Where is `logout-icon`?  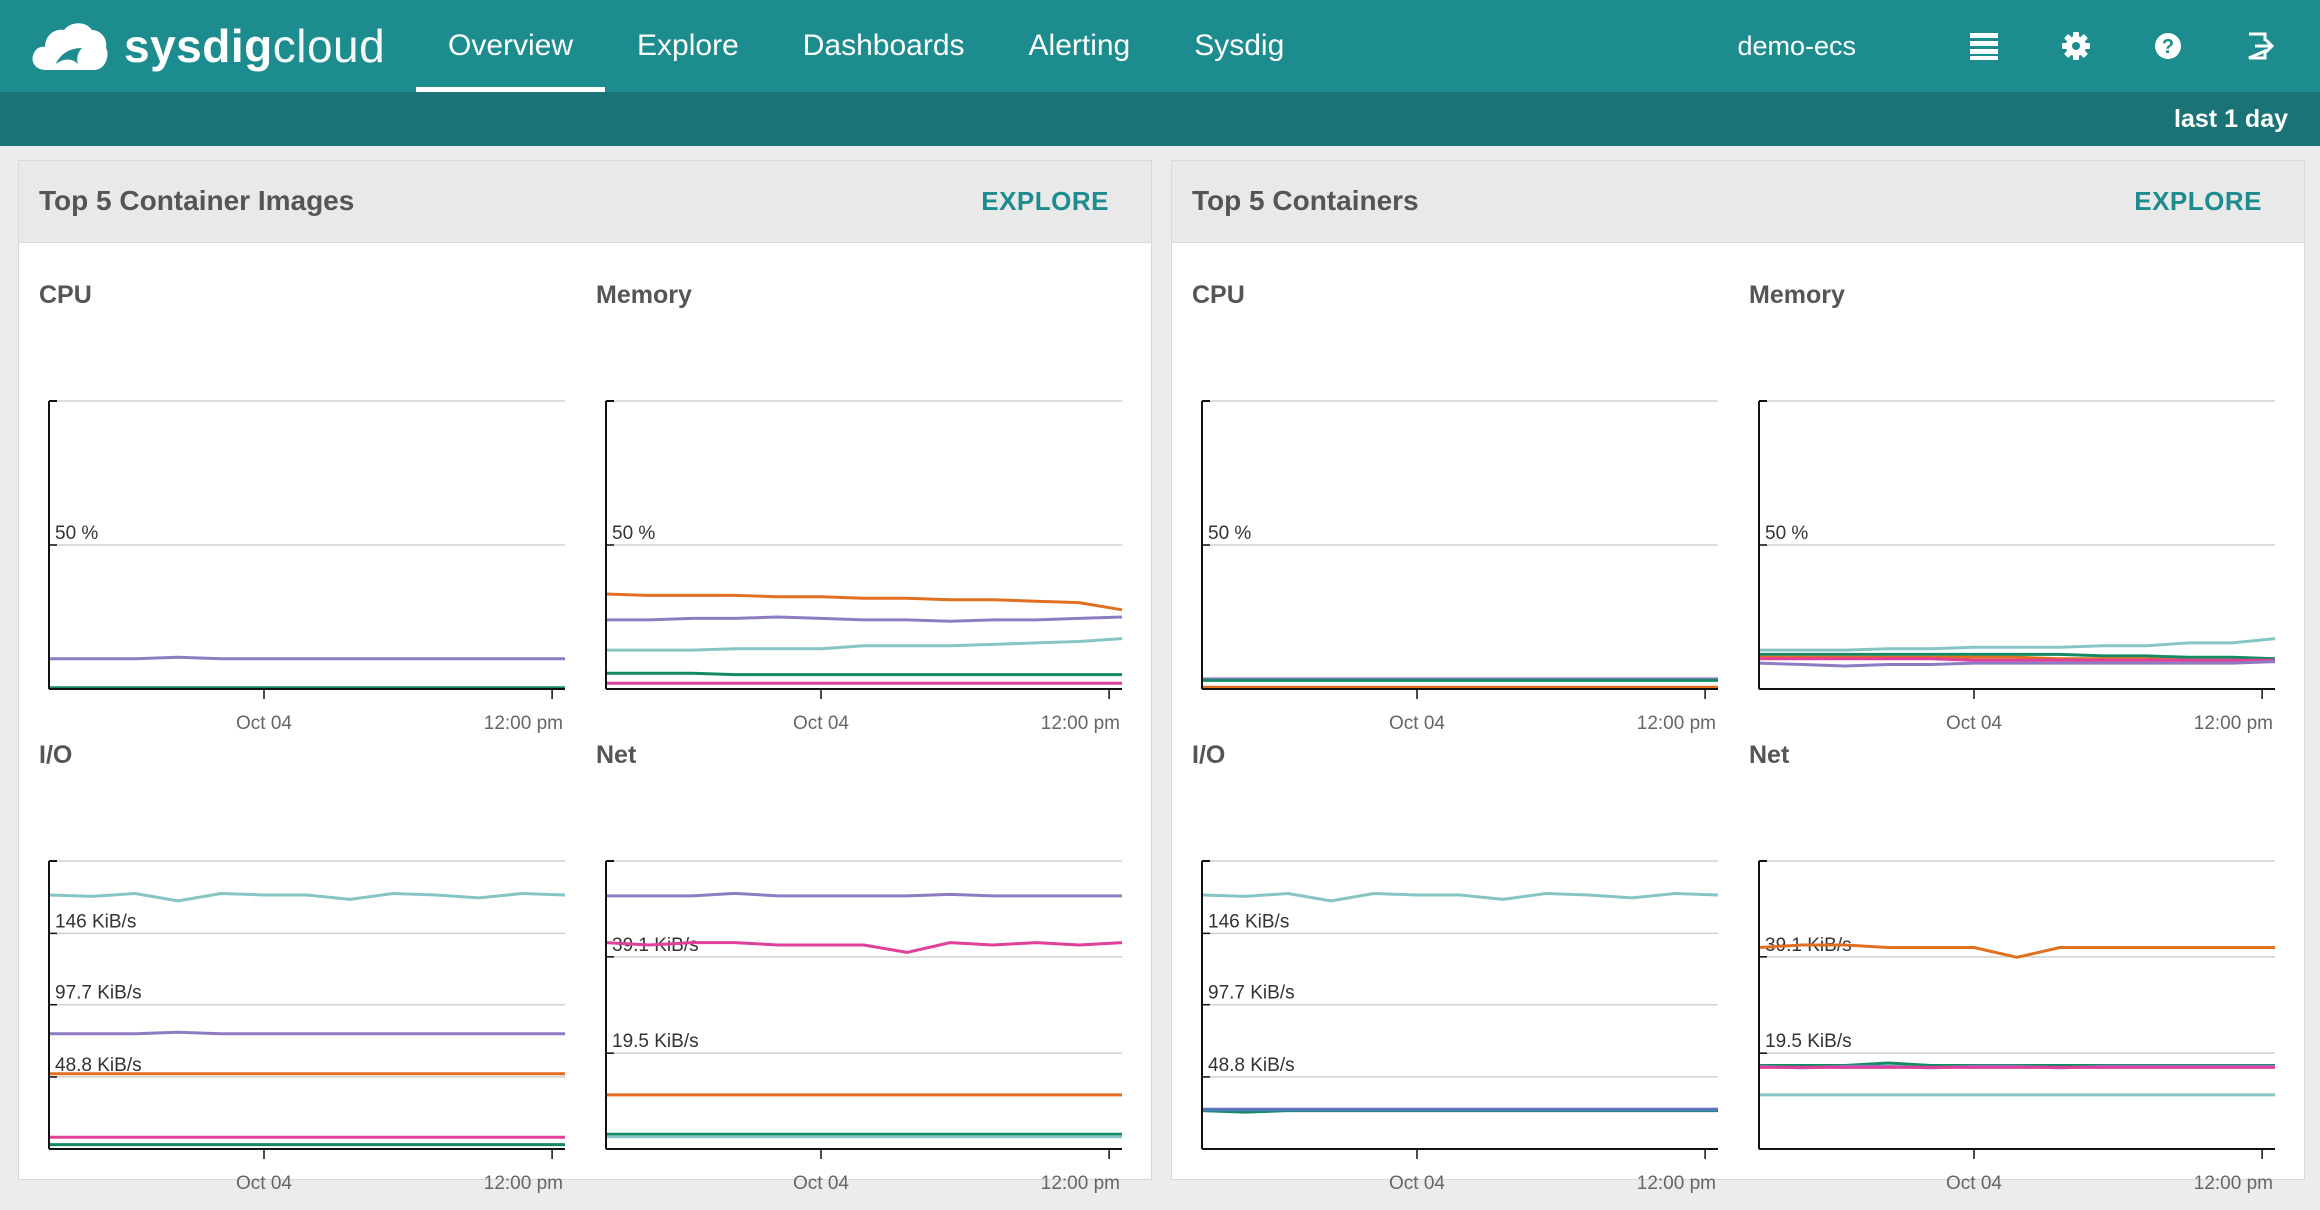 logout-icon is located at coordinates (2261, 46).